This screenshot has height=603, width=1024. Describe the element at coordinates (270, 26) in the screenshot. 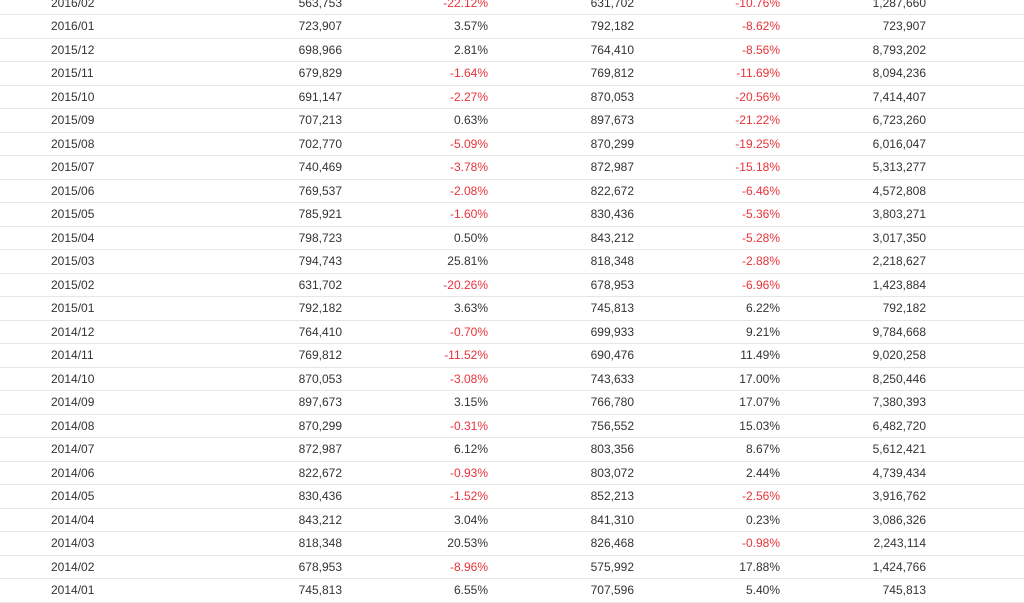

I see `value-1-cell: 723,907` at that location.